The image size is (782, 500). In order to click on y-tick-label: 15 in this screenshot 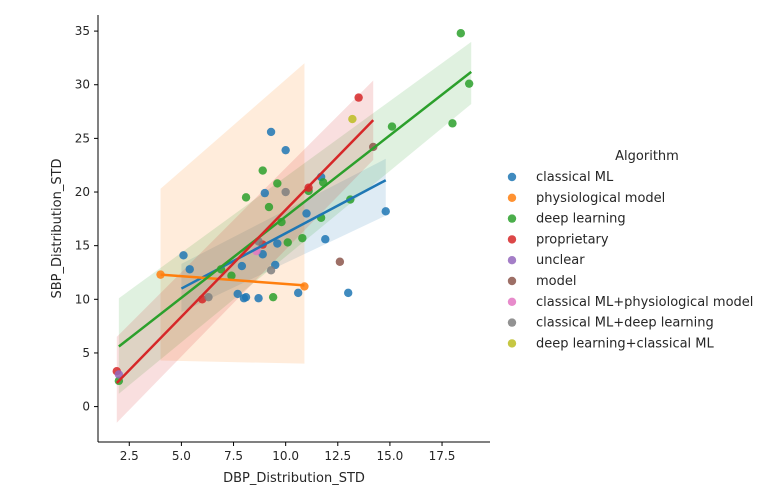, I will do `click(82, 246)`.